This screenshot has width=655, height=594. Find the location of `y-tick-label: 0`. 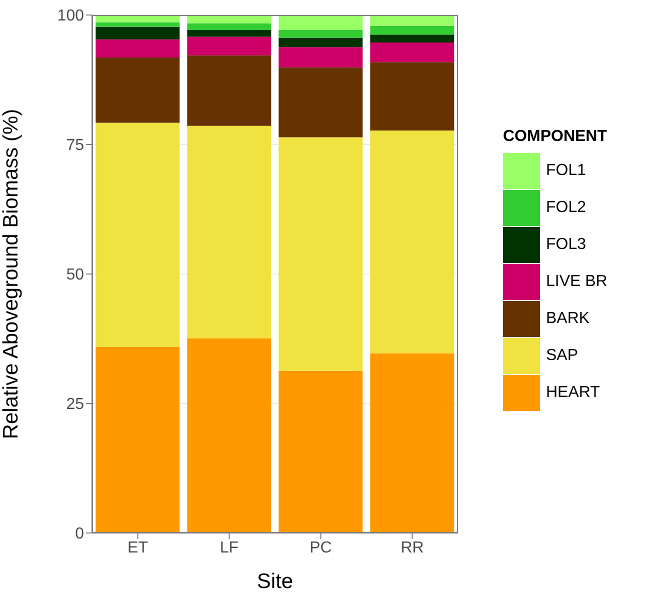

y-tick-label: 0 is located at coordinates (79, 534).